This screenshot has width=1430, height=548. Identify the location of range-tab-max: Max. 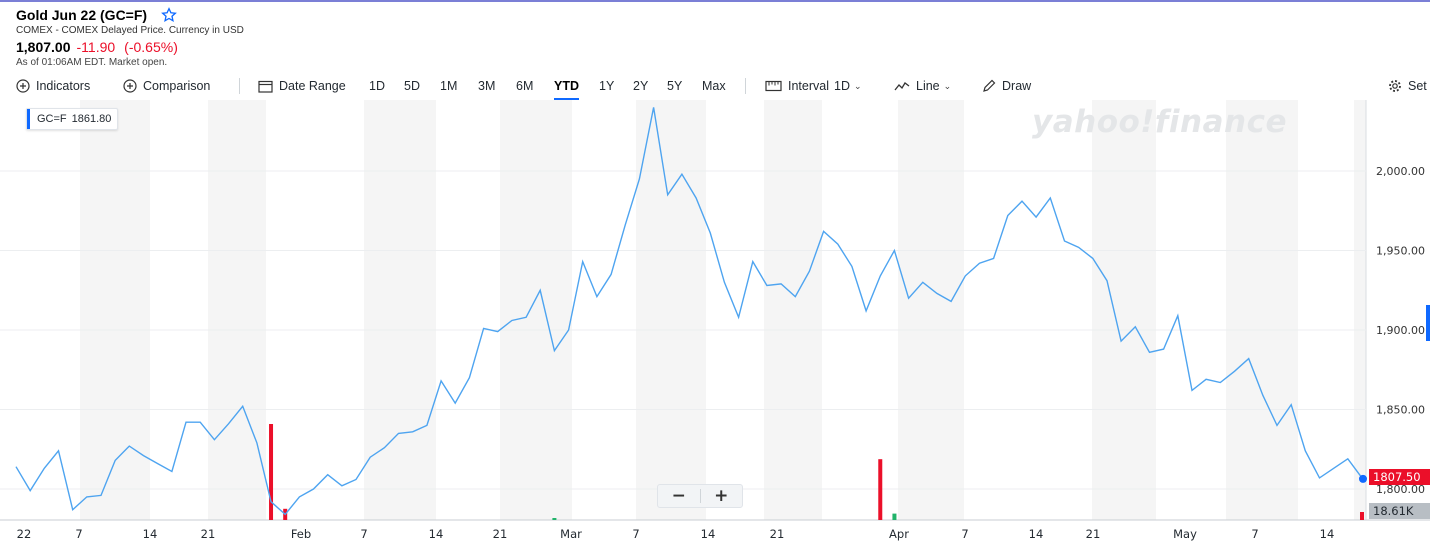
(714, 86).